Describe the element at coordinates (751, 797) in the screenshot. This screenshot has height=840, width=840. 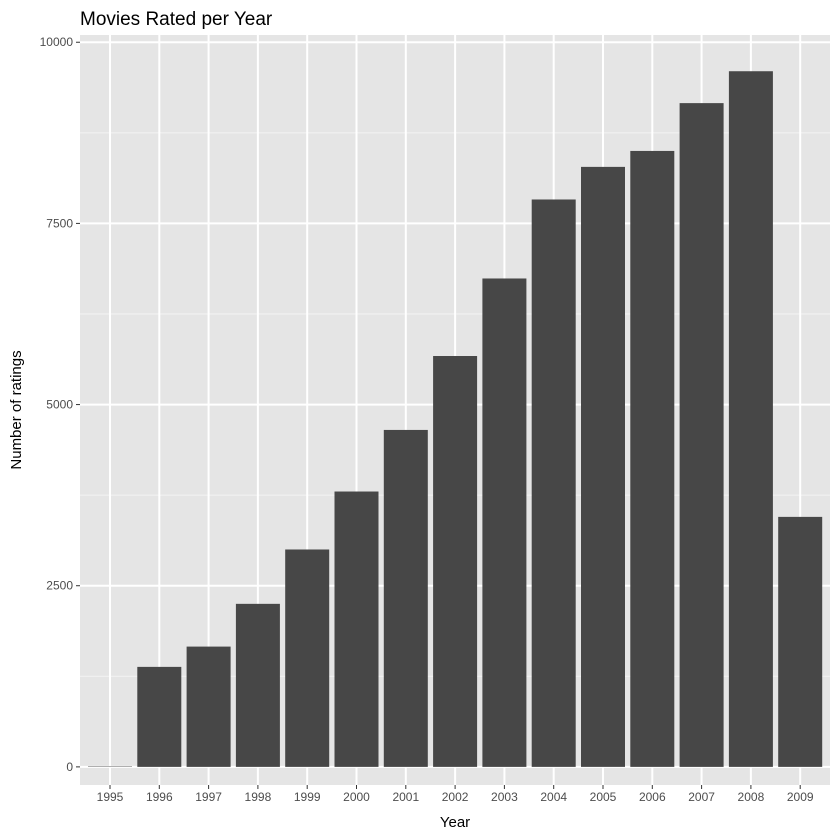
I see `x-tick-label: 2008` at that location.